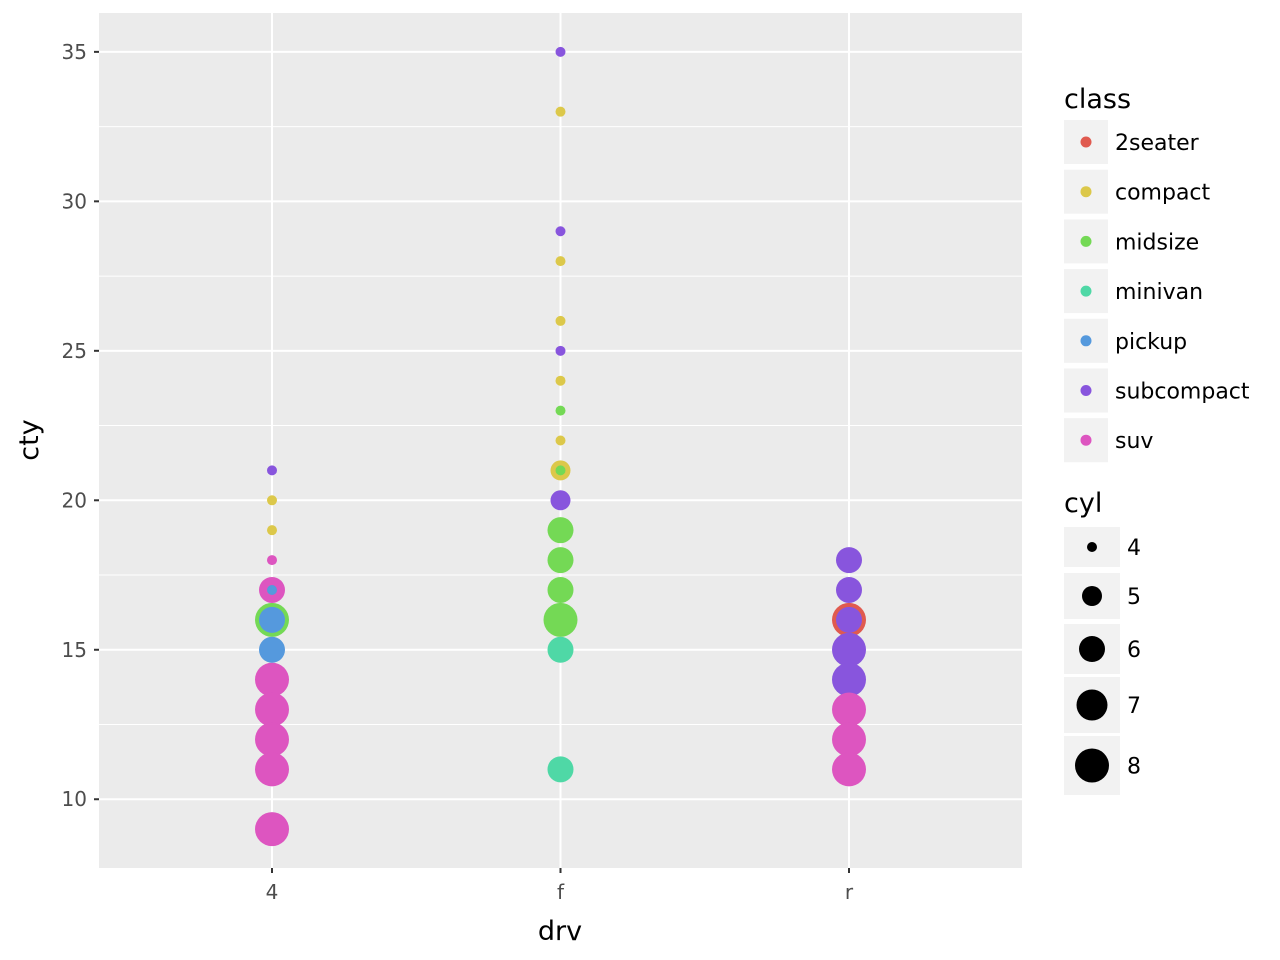 The width and height of the screenshot is (1280, 960). Describe the element at coordinates (1083, 503) in the screenshot. I see `cyl-legend-title: cyl` at that location.